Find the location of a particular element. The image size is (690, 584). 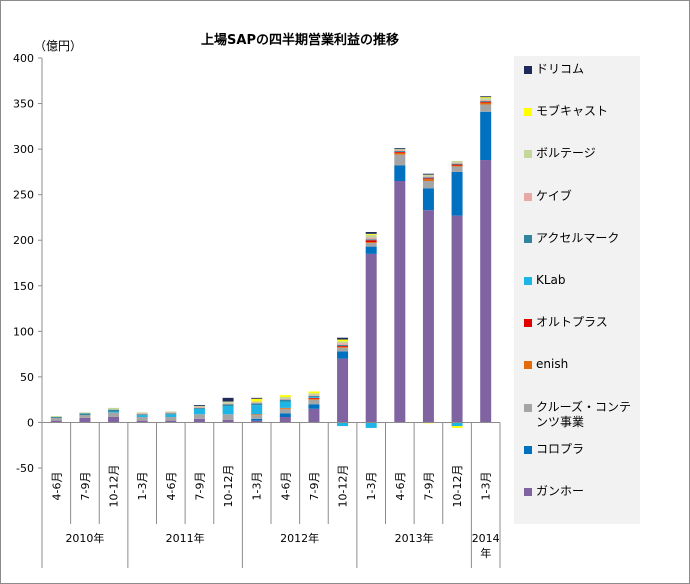

legend-label: アクセルマーク is located at coordinates (578, 237).